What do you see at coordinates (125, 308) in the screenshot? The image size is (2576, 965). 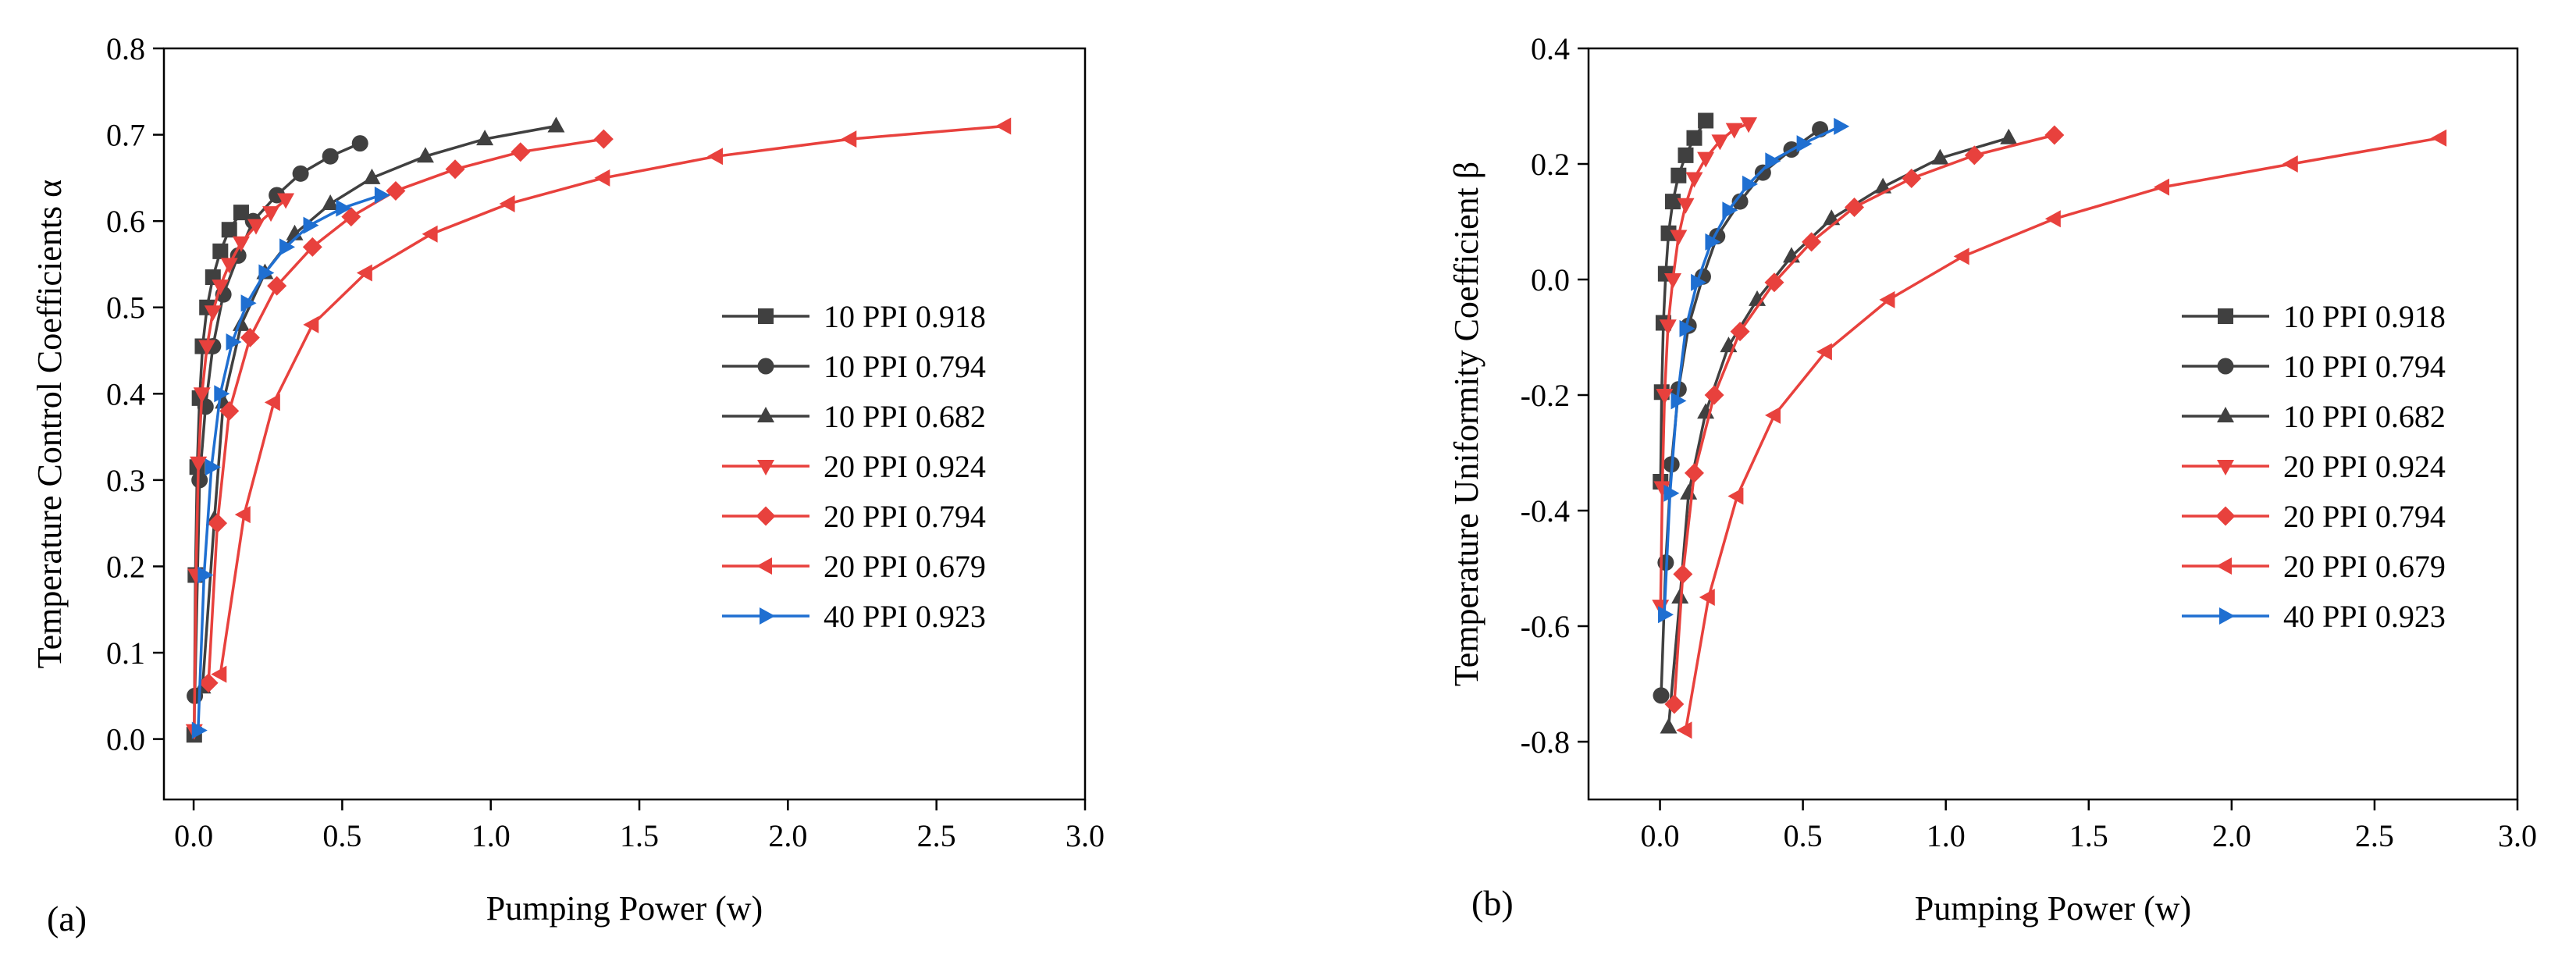 I see `y-tick-label-5: 0.5` at bounding box center [125, 308].